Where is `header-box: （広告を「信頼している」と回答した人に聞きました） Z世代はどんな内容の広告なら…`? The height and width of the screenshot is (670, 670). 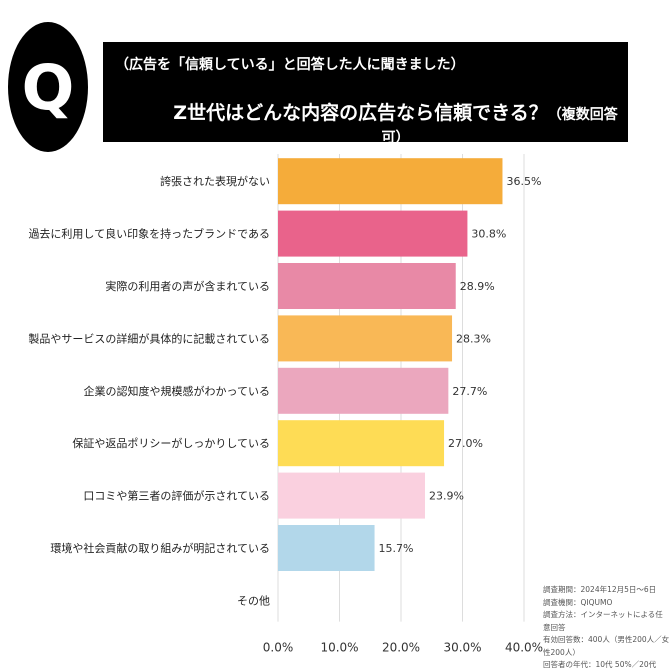 header-box: （広告を「信頼している」と回答した人に聞きました） Z世代はどんな内容の広告なら… is located at coordinates (365, 94).